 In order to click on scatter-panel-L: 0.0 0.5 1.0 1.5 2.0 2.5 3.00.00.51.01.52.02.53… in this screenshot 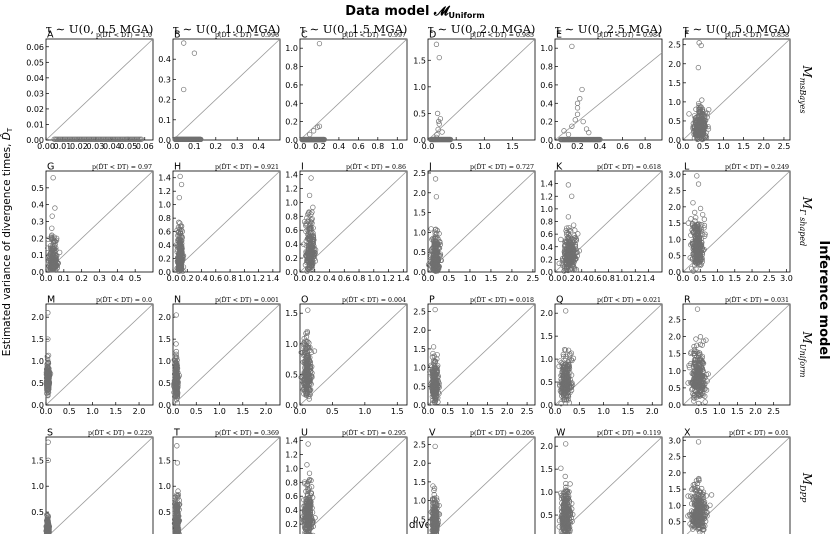, I will do `click(730, 223)`.